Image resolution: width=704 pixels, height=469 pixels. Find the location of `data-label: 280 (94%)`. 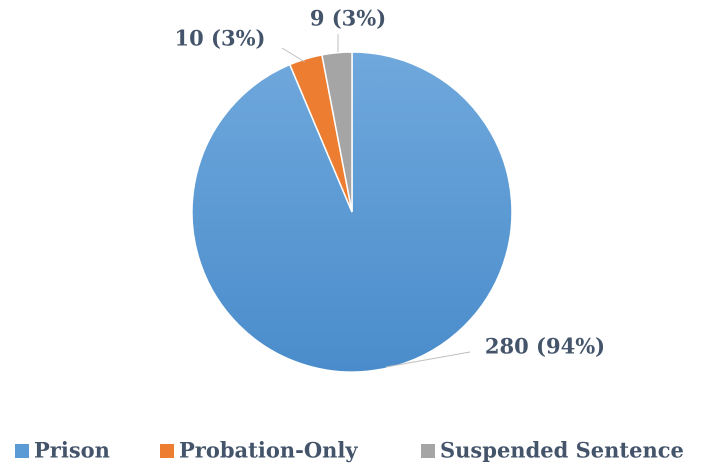

data-label: 280 (94%) is located at coordinates (545, 346).